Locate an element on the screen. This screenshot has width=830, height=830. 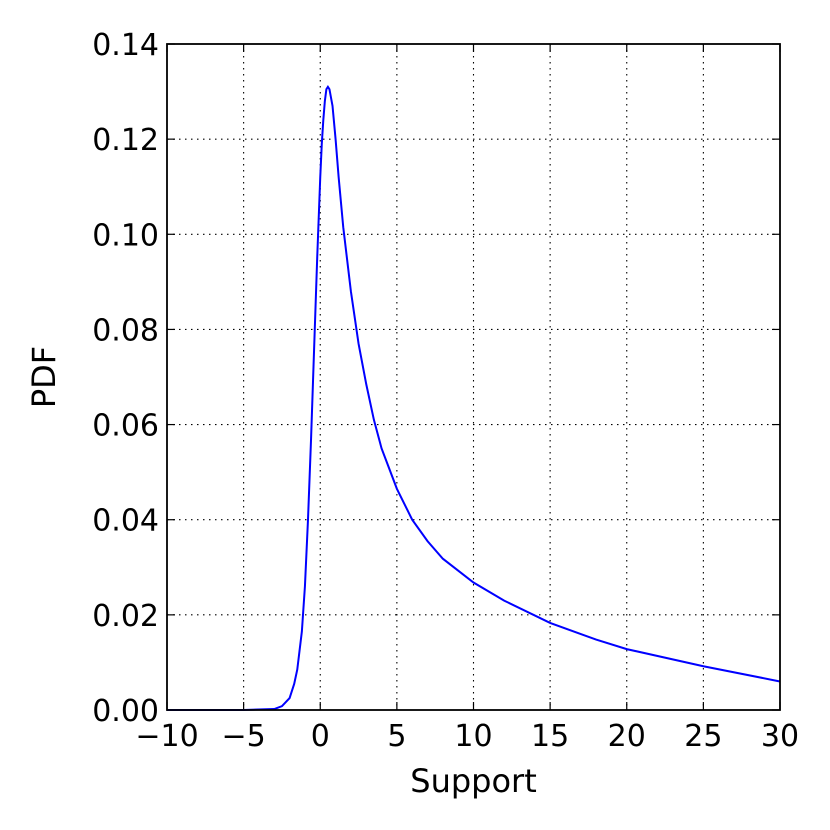
x-tick-label: 20 is located at coordinates (627, 736).